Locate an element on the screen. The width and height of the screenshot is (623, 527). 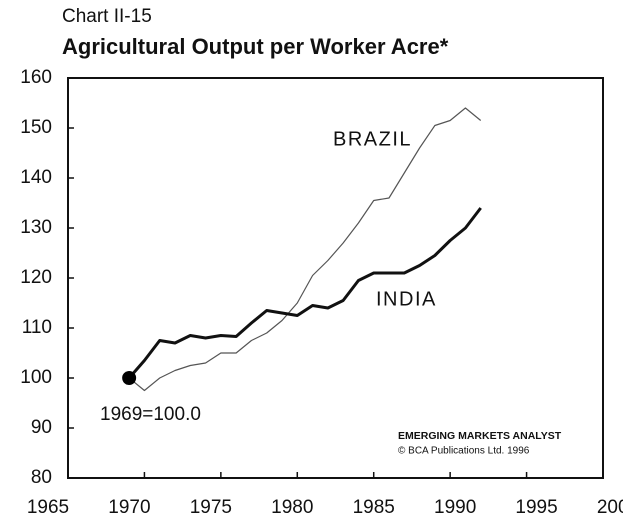
x-tick-label: 1970 is located at coordinates (129, 507).